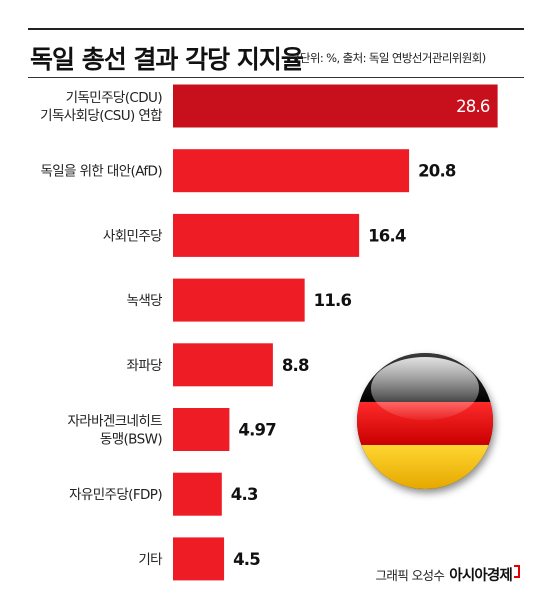 The image size is (550, 597). Describe the element at coordinates (145, 366) in the screenshot. I see `category-label-4: 좌파당` at that location.